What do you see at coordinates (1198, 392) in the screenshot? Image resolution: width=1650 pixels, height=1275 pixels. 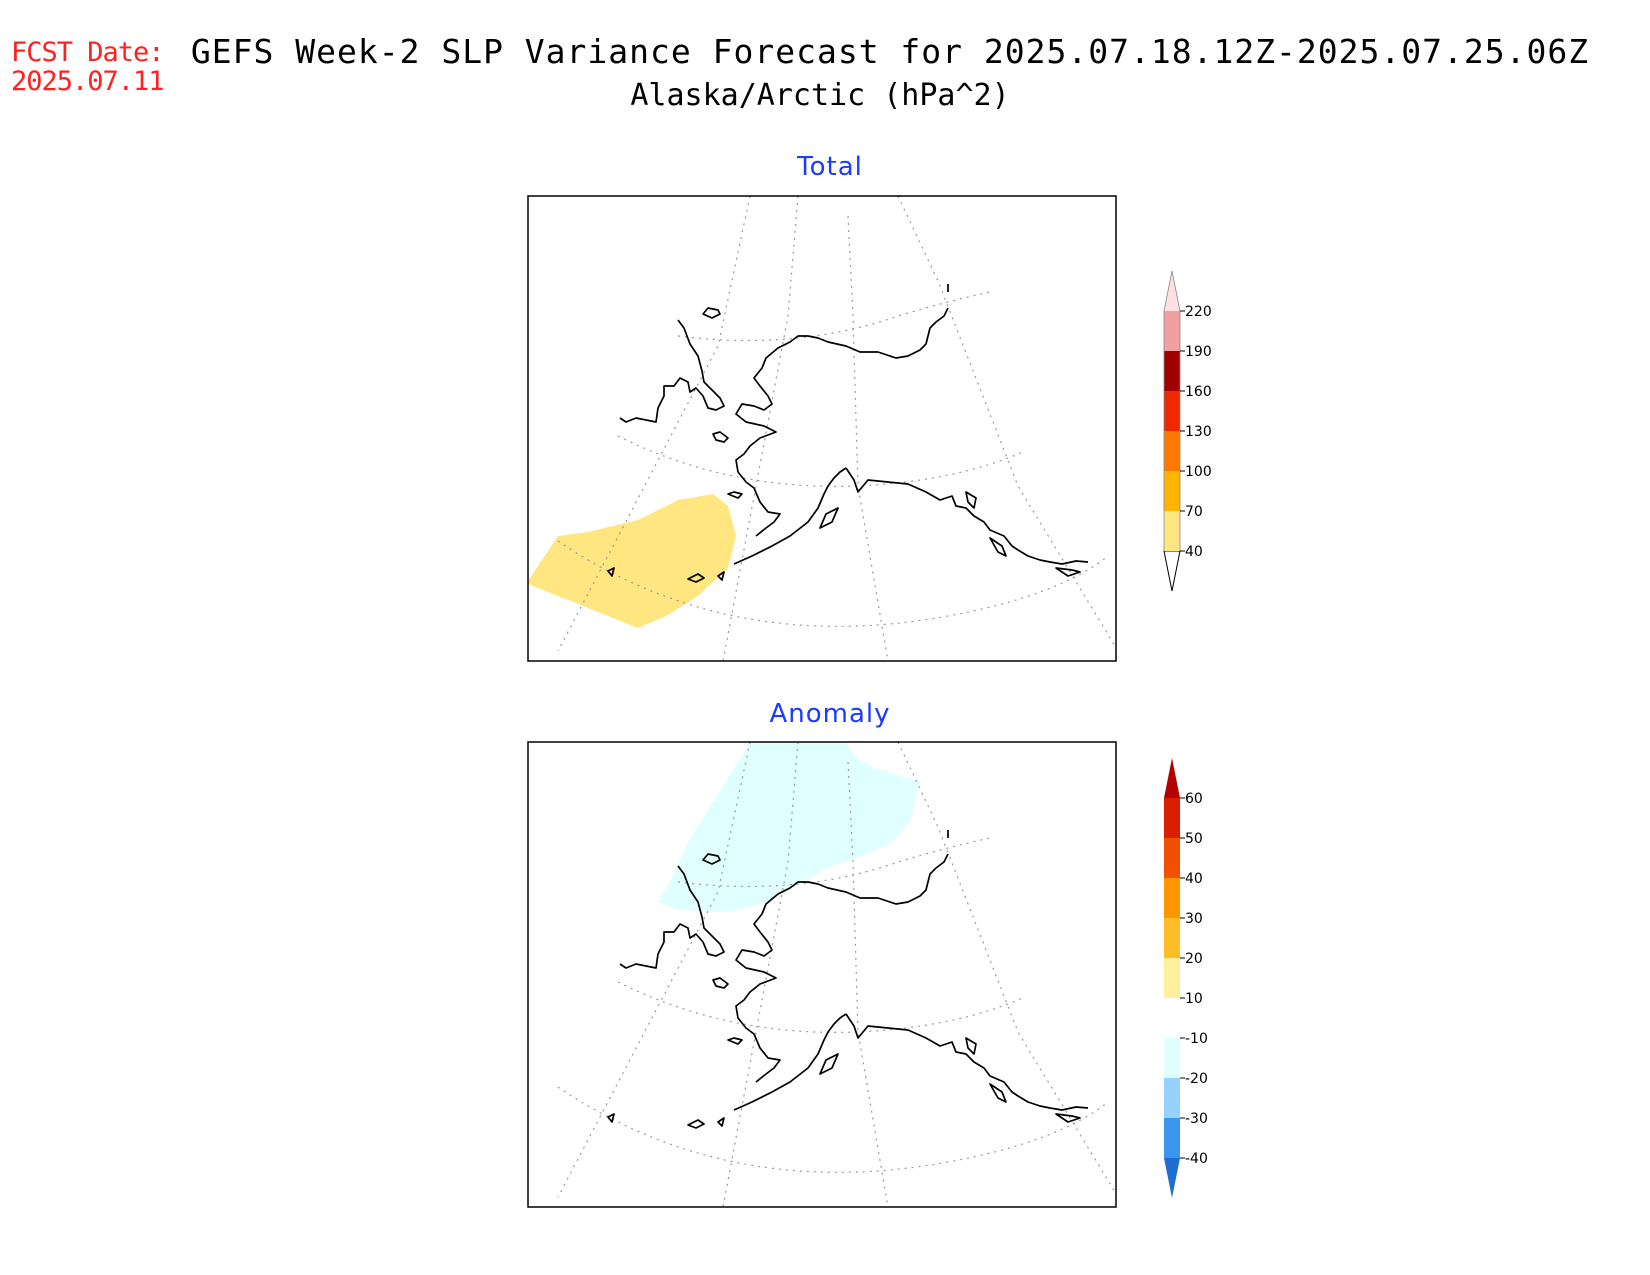 I see `total-colorbar-label: 160` at bounding box center [1198, 392].